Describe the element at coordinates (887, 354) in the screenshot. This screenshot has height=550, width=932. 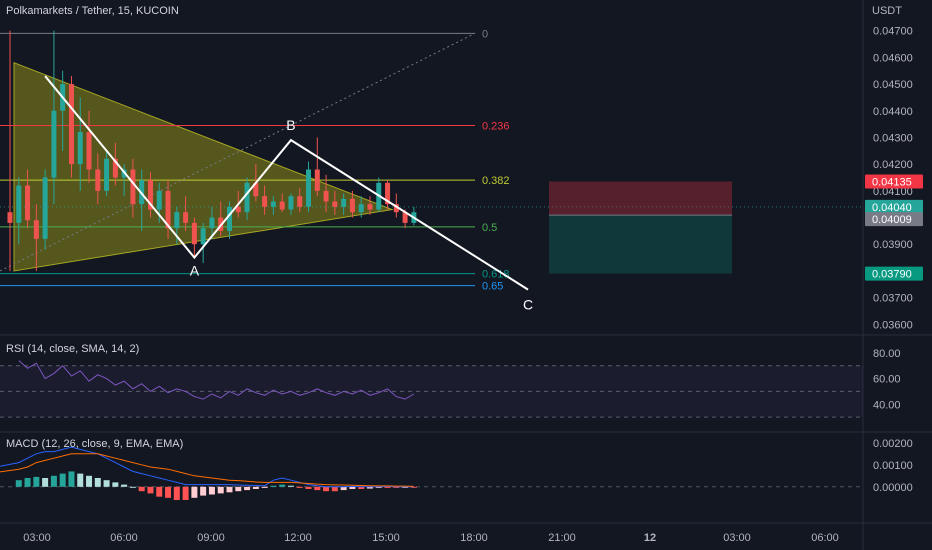
I see `rsi-tick-label: 80.00` at that location.